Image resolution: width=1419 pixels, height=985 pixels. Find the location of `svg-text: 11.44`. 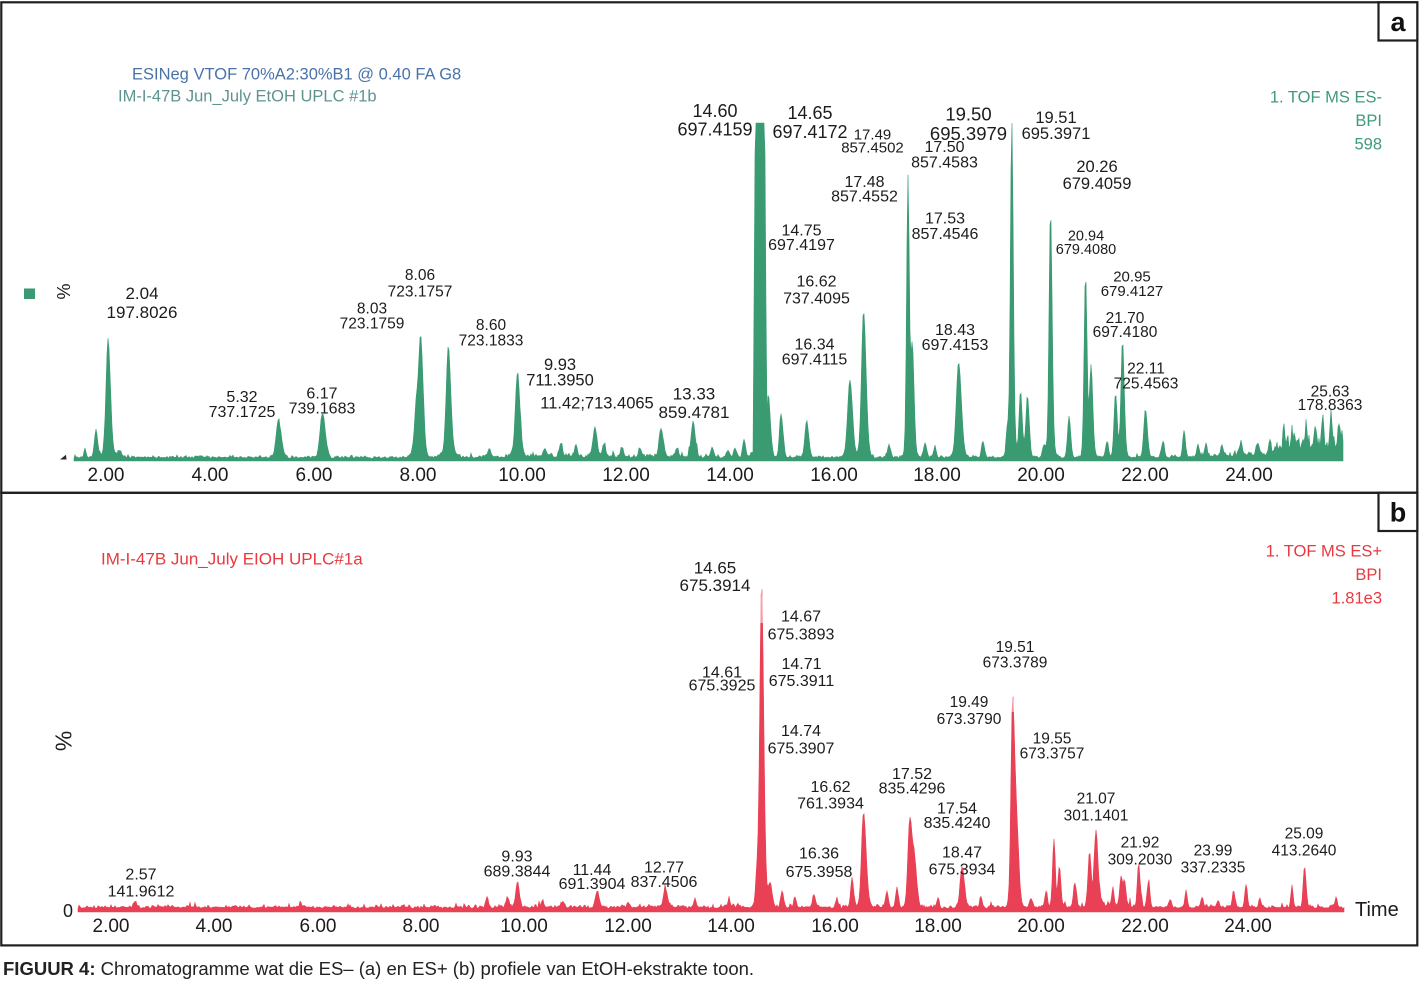

svg-text: 11.44 is located at coordinates (592, 870).